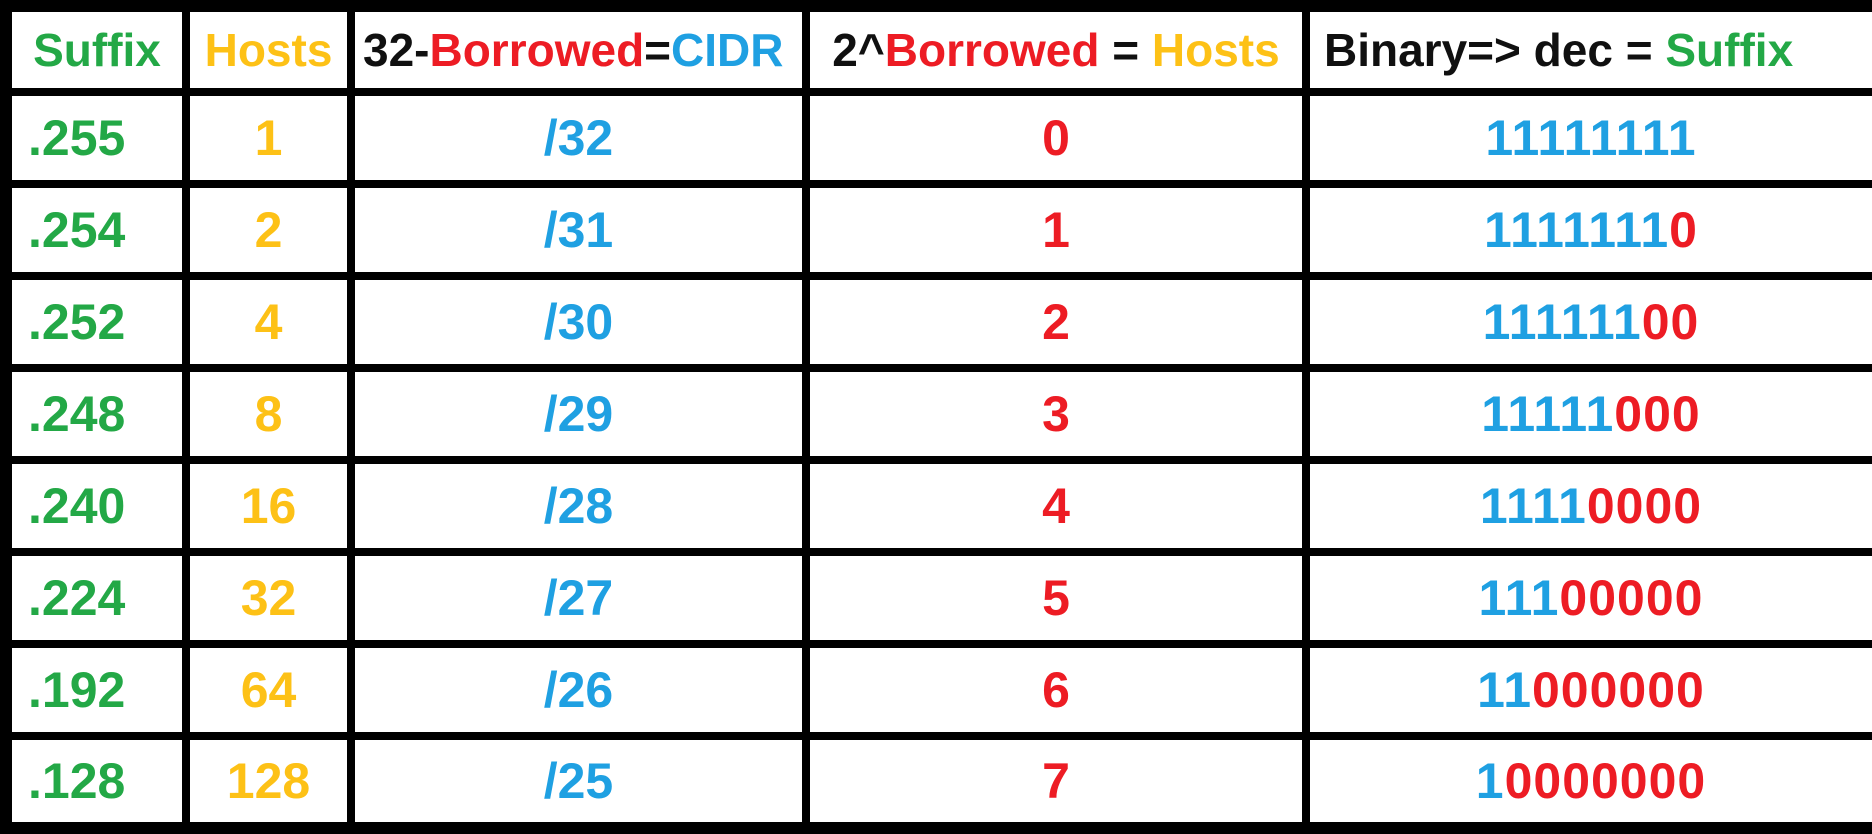 The width and height of the screenshot is (1872, 834). What do you see at coordinates (1591, 138) in the screenshot?
I see `binary-ones: 11111111` at bounding box center [1591, 138].